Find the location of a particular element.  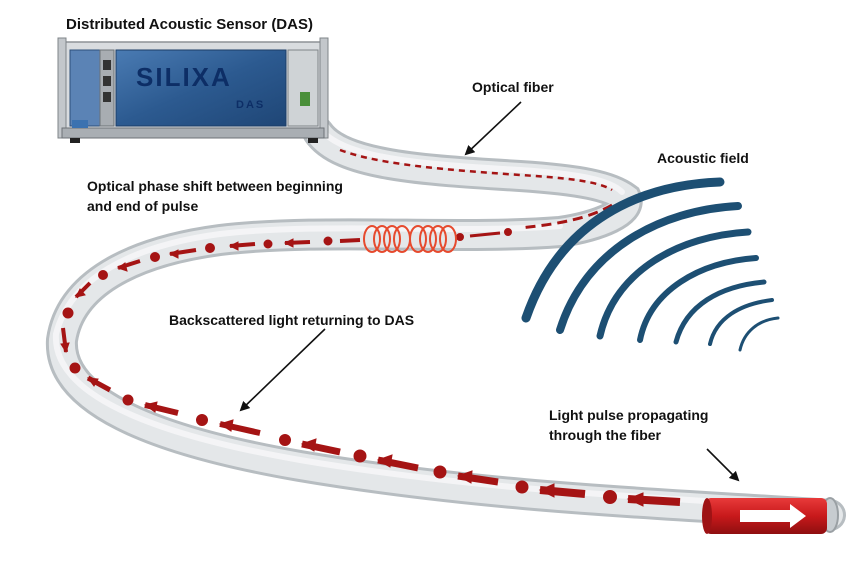

device-brand: SILIXA is located at coordinates (184, 77).